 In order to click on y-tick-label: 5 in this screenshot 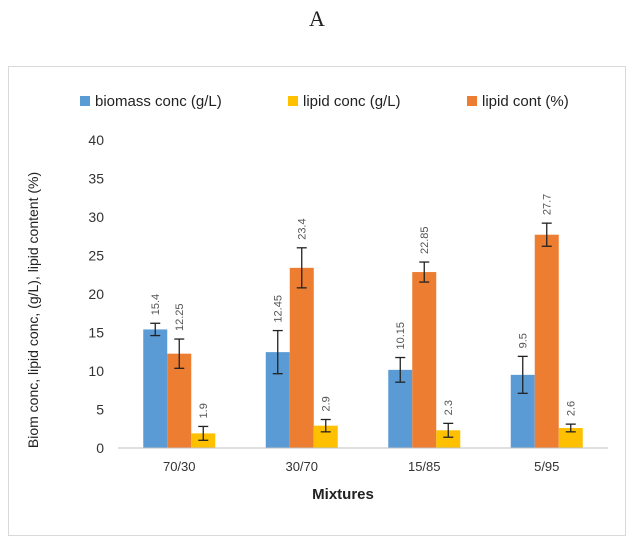, I will do `click(100, 410)`.